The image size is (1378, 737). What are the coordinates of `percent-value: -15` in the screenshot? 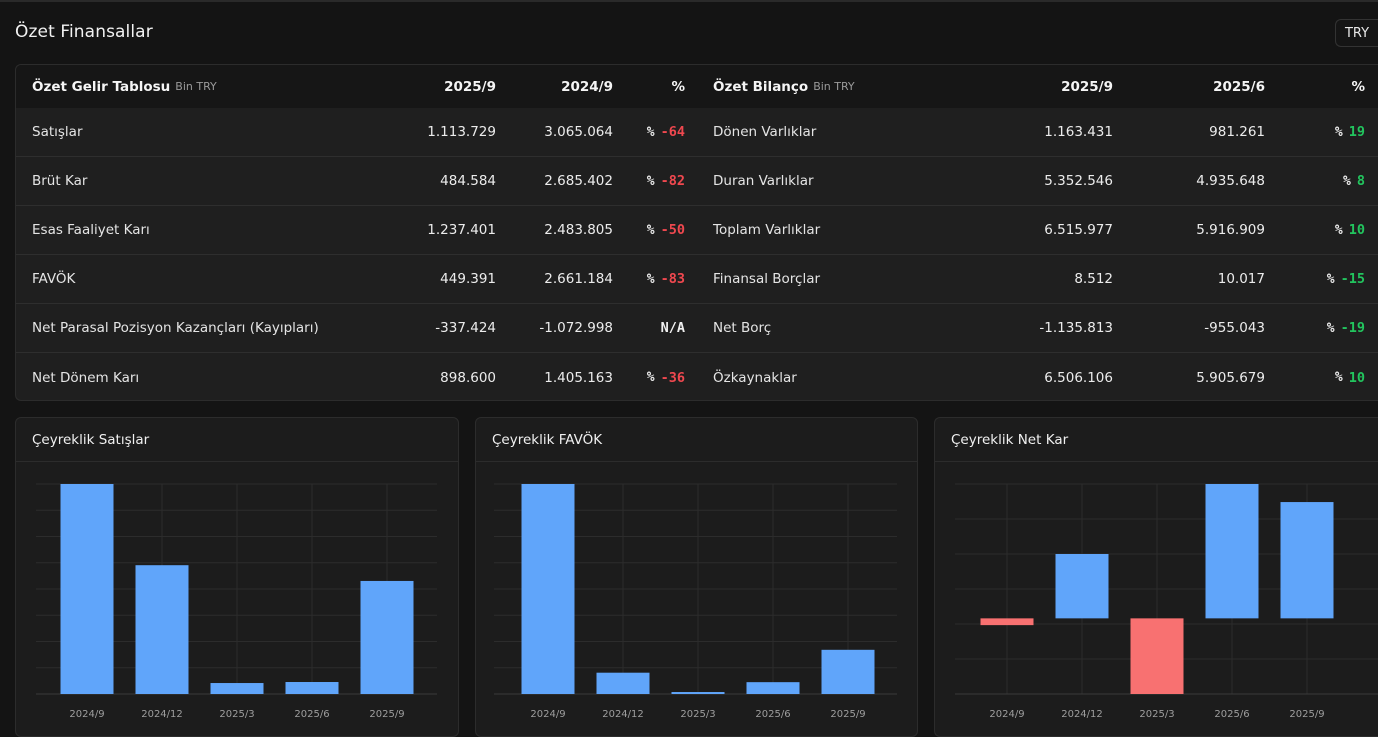 It's located at (1352, 279).